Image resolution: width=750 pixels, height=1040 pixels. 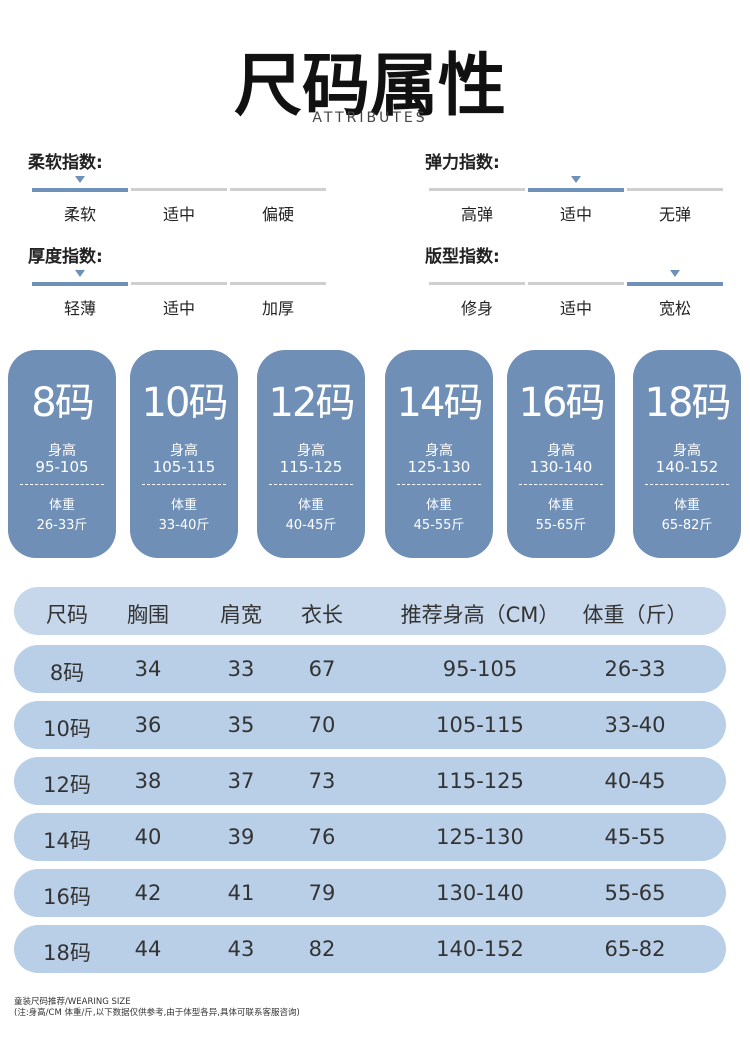 What do you see at coordinates (241, 725) in the screenshot?
I see `table-cell: 35` at bounding box center [241, 725].